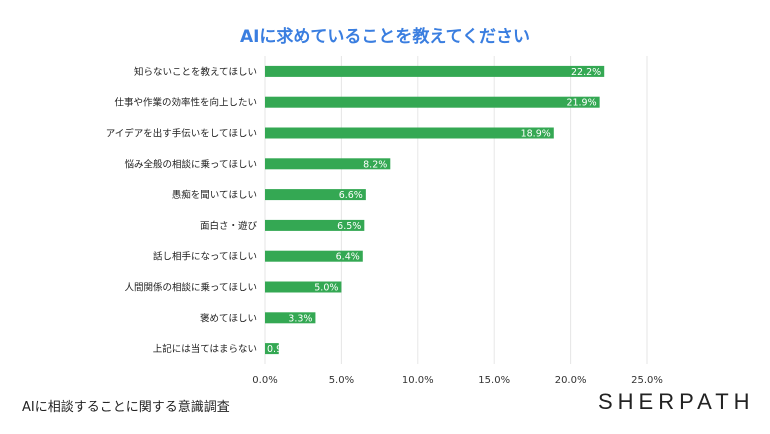 This screenshot has width=770, height=434. What do you see at coordinates (348, 257) in the screenshot?
I see `data-label: 6.4%` at bounding box center [348, 257].